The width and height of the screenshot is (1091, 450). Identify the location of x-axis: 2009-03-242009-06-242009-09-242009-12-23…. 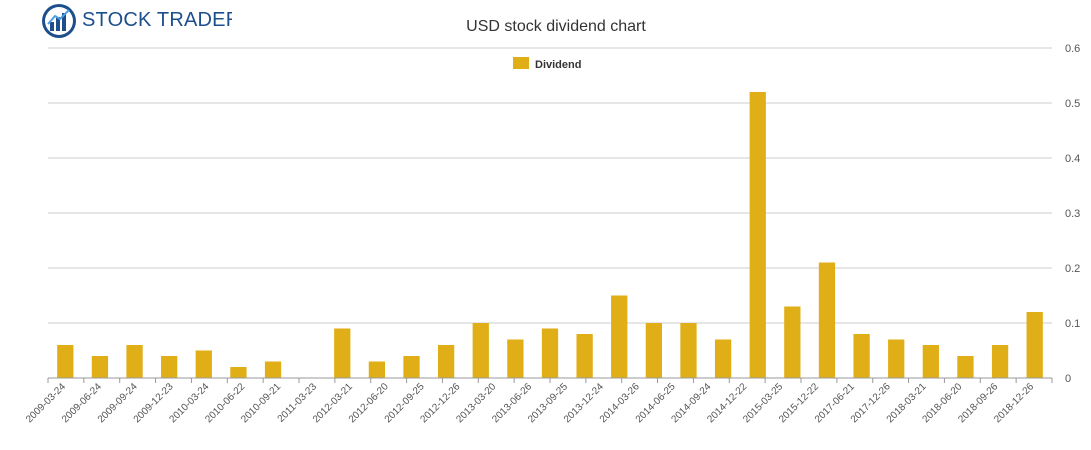
(538, 401).